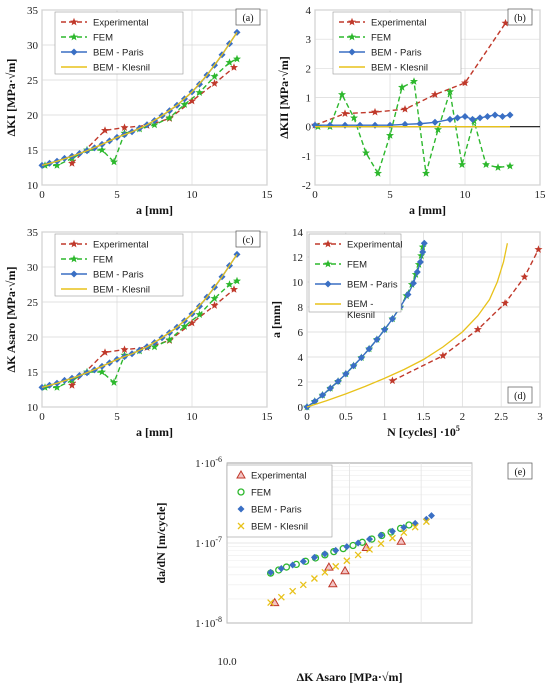 This screenshot has height=686, width=550. I want to click on x-axis-label: N [cycles] ·105, so click(423, 431).